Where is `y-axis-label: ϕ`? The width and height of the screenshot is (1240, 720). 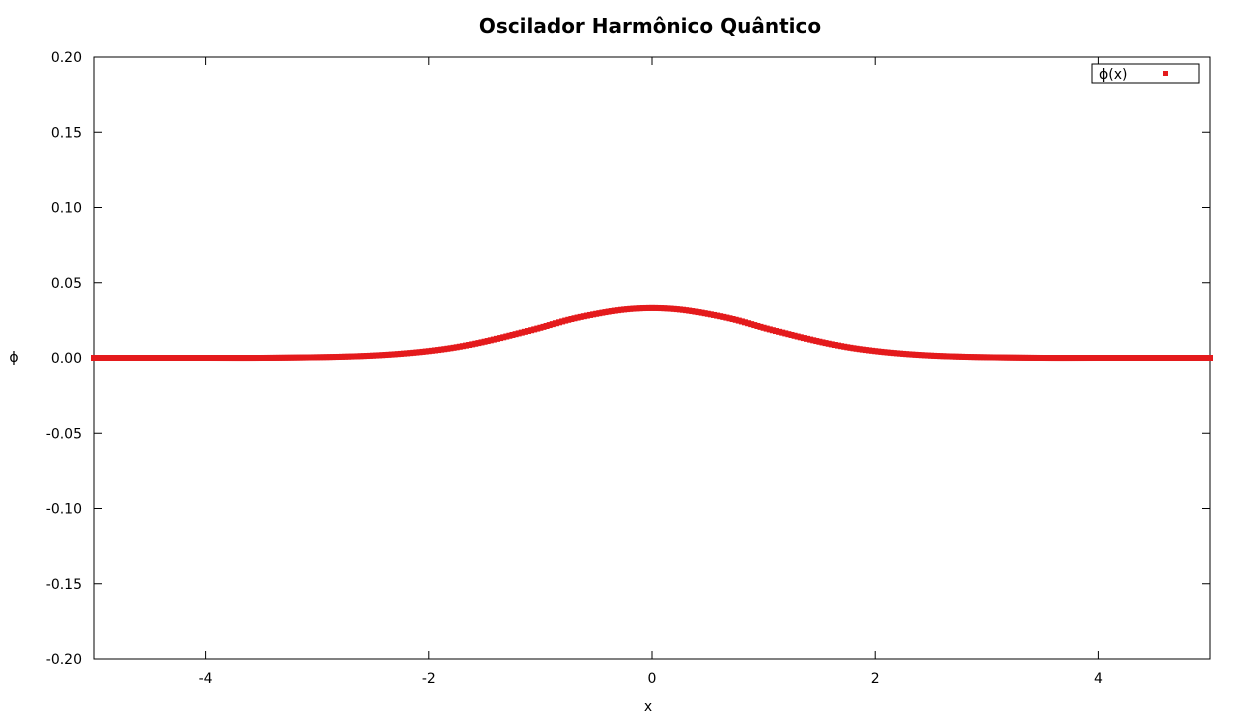 y-axis-label: ϕ is located at coordinates (13, 358).